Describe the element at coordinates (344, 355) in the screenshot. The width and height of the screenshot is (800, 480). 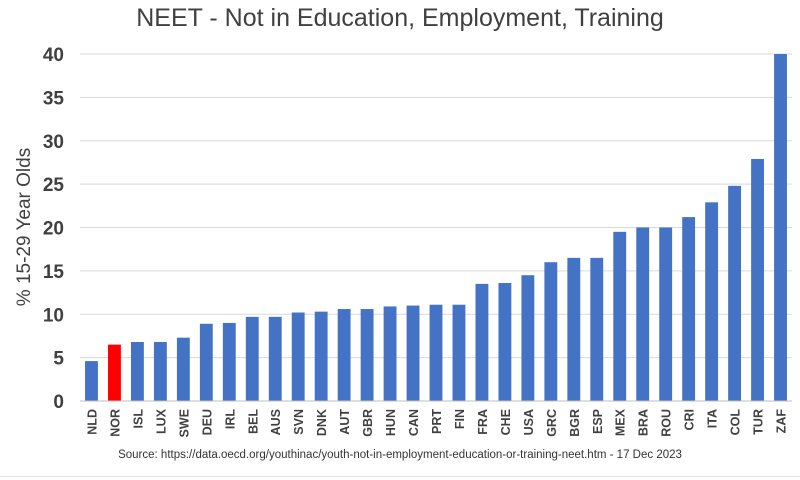
I see `bar-aut` at that location.